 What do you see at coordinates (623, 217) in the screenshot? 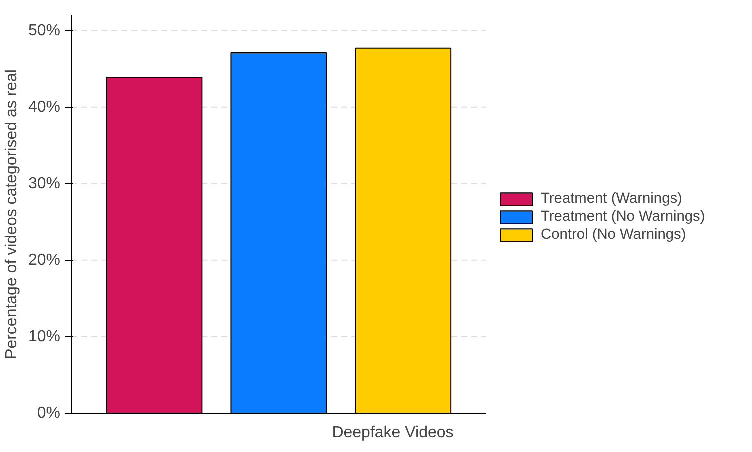
I see `legend-label: Treatment (No Warnings)` at bounding box center [623, 217].